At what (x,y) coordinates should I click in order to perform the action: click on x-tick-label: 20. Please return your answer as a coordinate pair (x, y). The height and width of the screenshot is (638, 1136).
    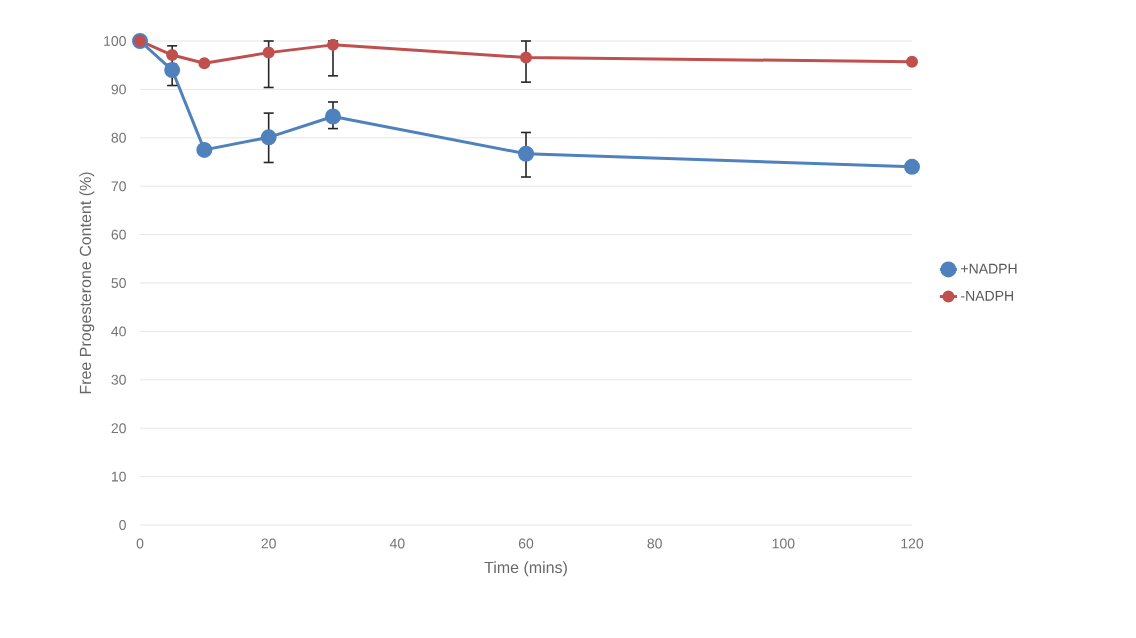
    Looking at the image, I should click on (268, 543).